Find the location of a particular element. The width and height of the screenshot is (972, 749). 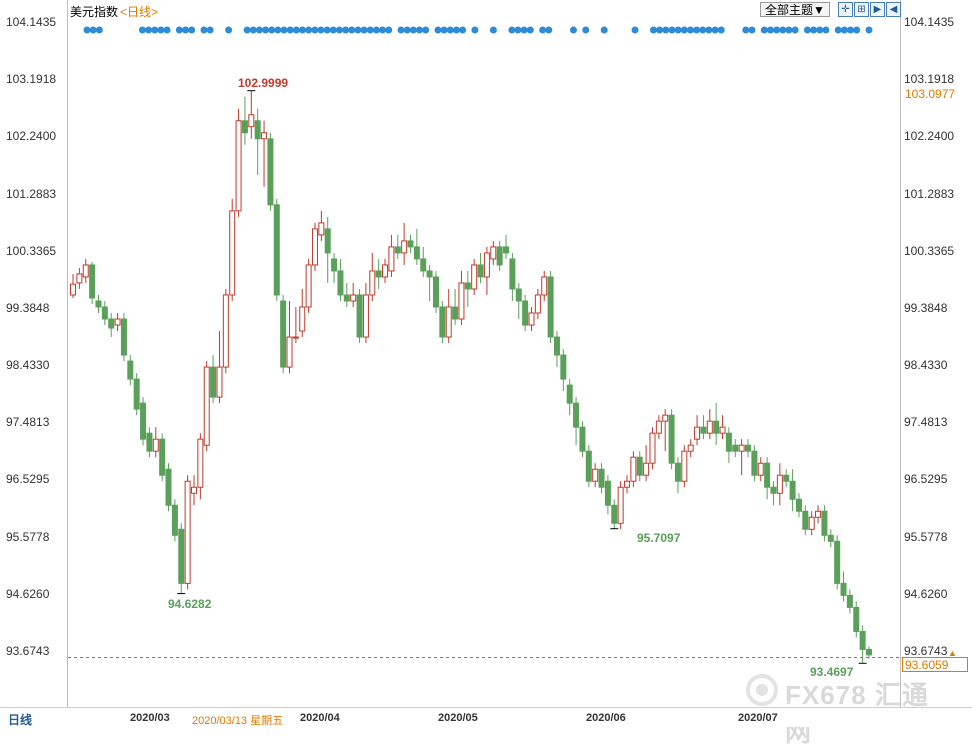

zoom-button: ⊞ is located at coordinates (861, 9).